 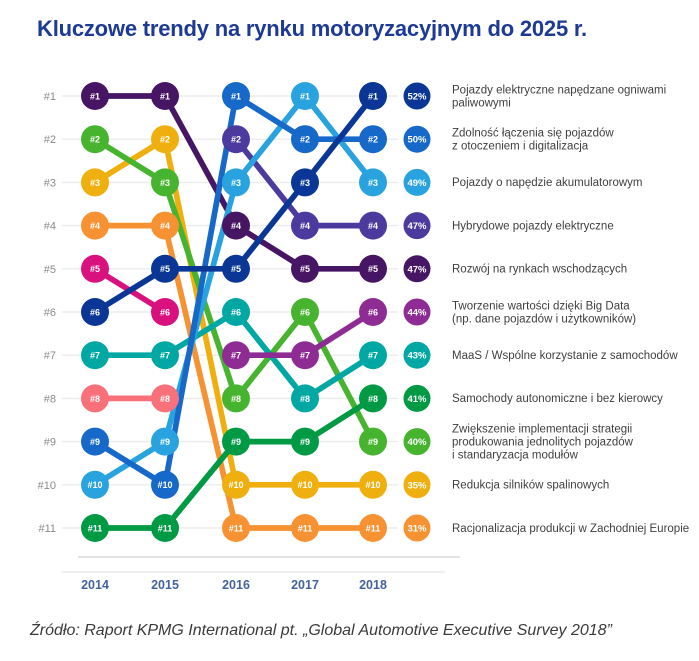 What do you see at coordinates (547, 183) in the screenshot?
I see `legend-label-line: Pojazdy o napędzie akumulatorowym` at bounding box center [547, 183].